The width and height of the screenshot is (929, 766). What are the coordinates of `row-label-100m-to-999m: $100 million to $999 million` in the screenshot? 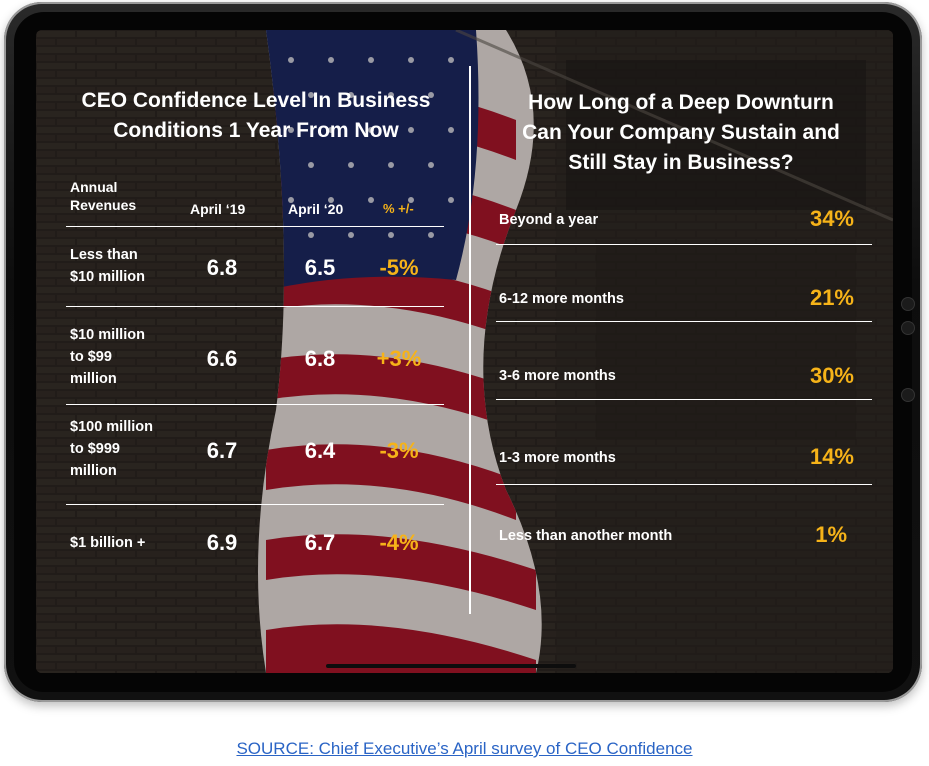 It's located at (111, 449).